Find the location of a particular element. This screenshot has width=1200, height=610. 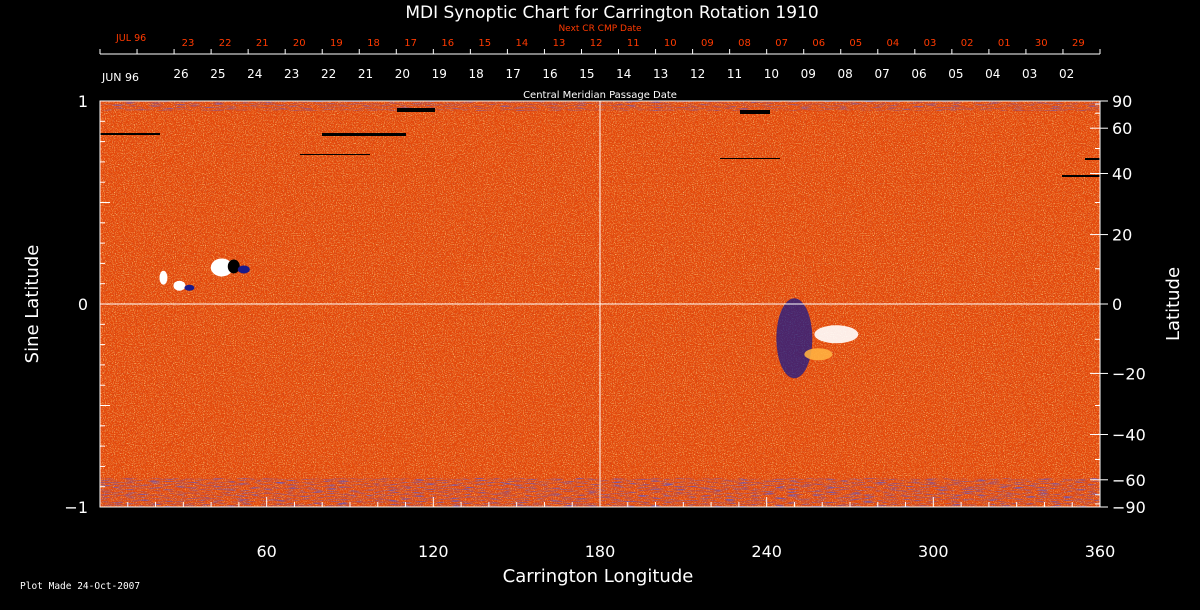

next-cr-date: 19 is located at coordinates (336, 43).